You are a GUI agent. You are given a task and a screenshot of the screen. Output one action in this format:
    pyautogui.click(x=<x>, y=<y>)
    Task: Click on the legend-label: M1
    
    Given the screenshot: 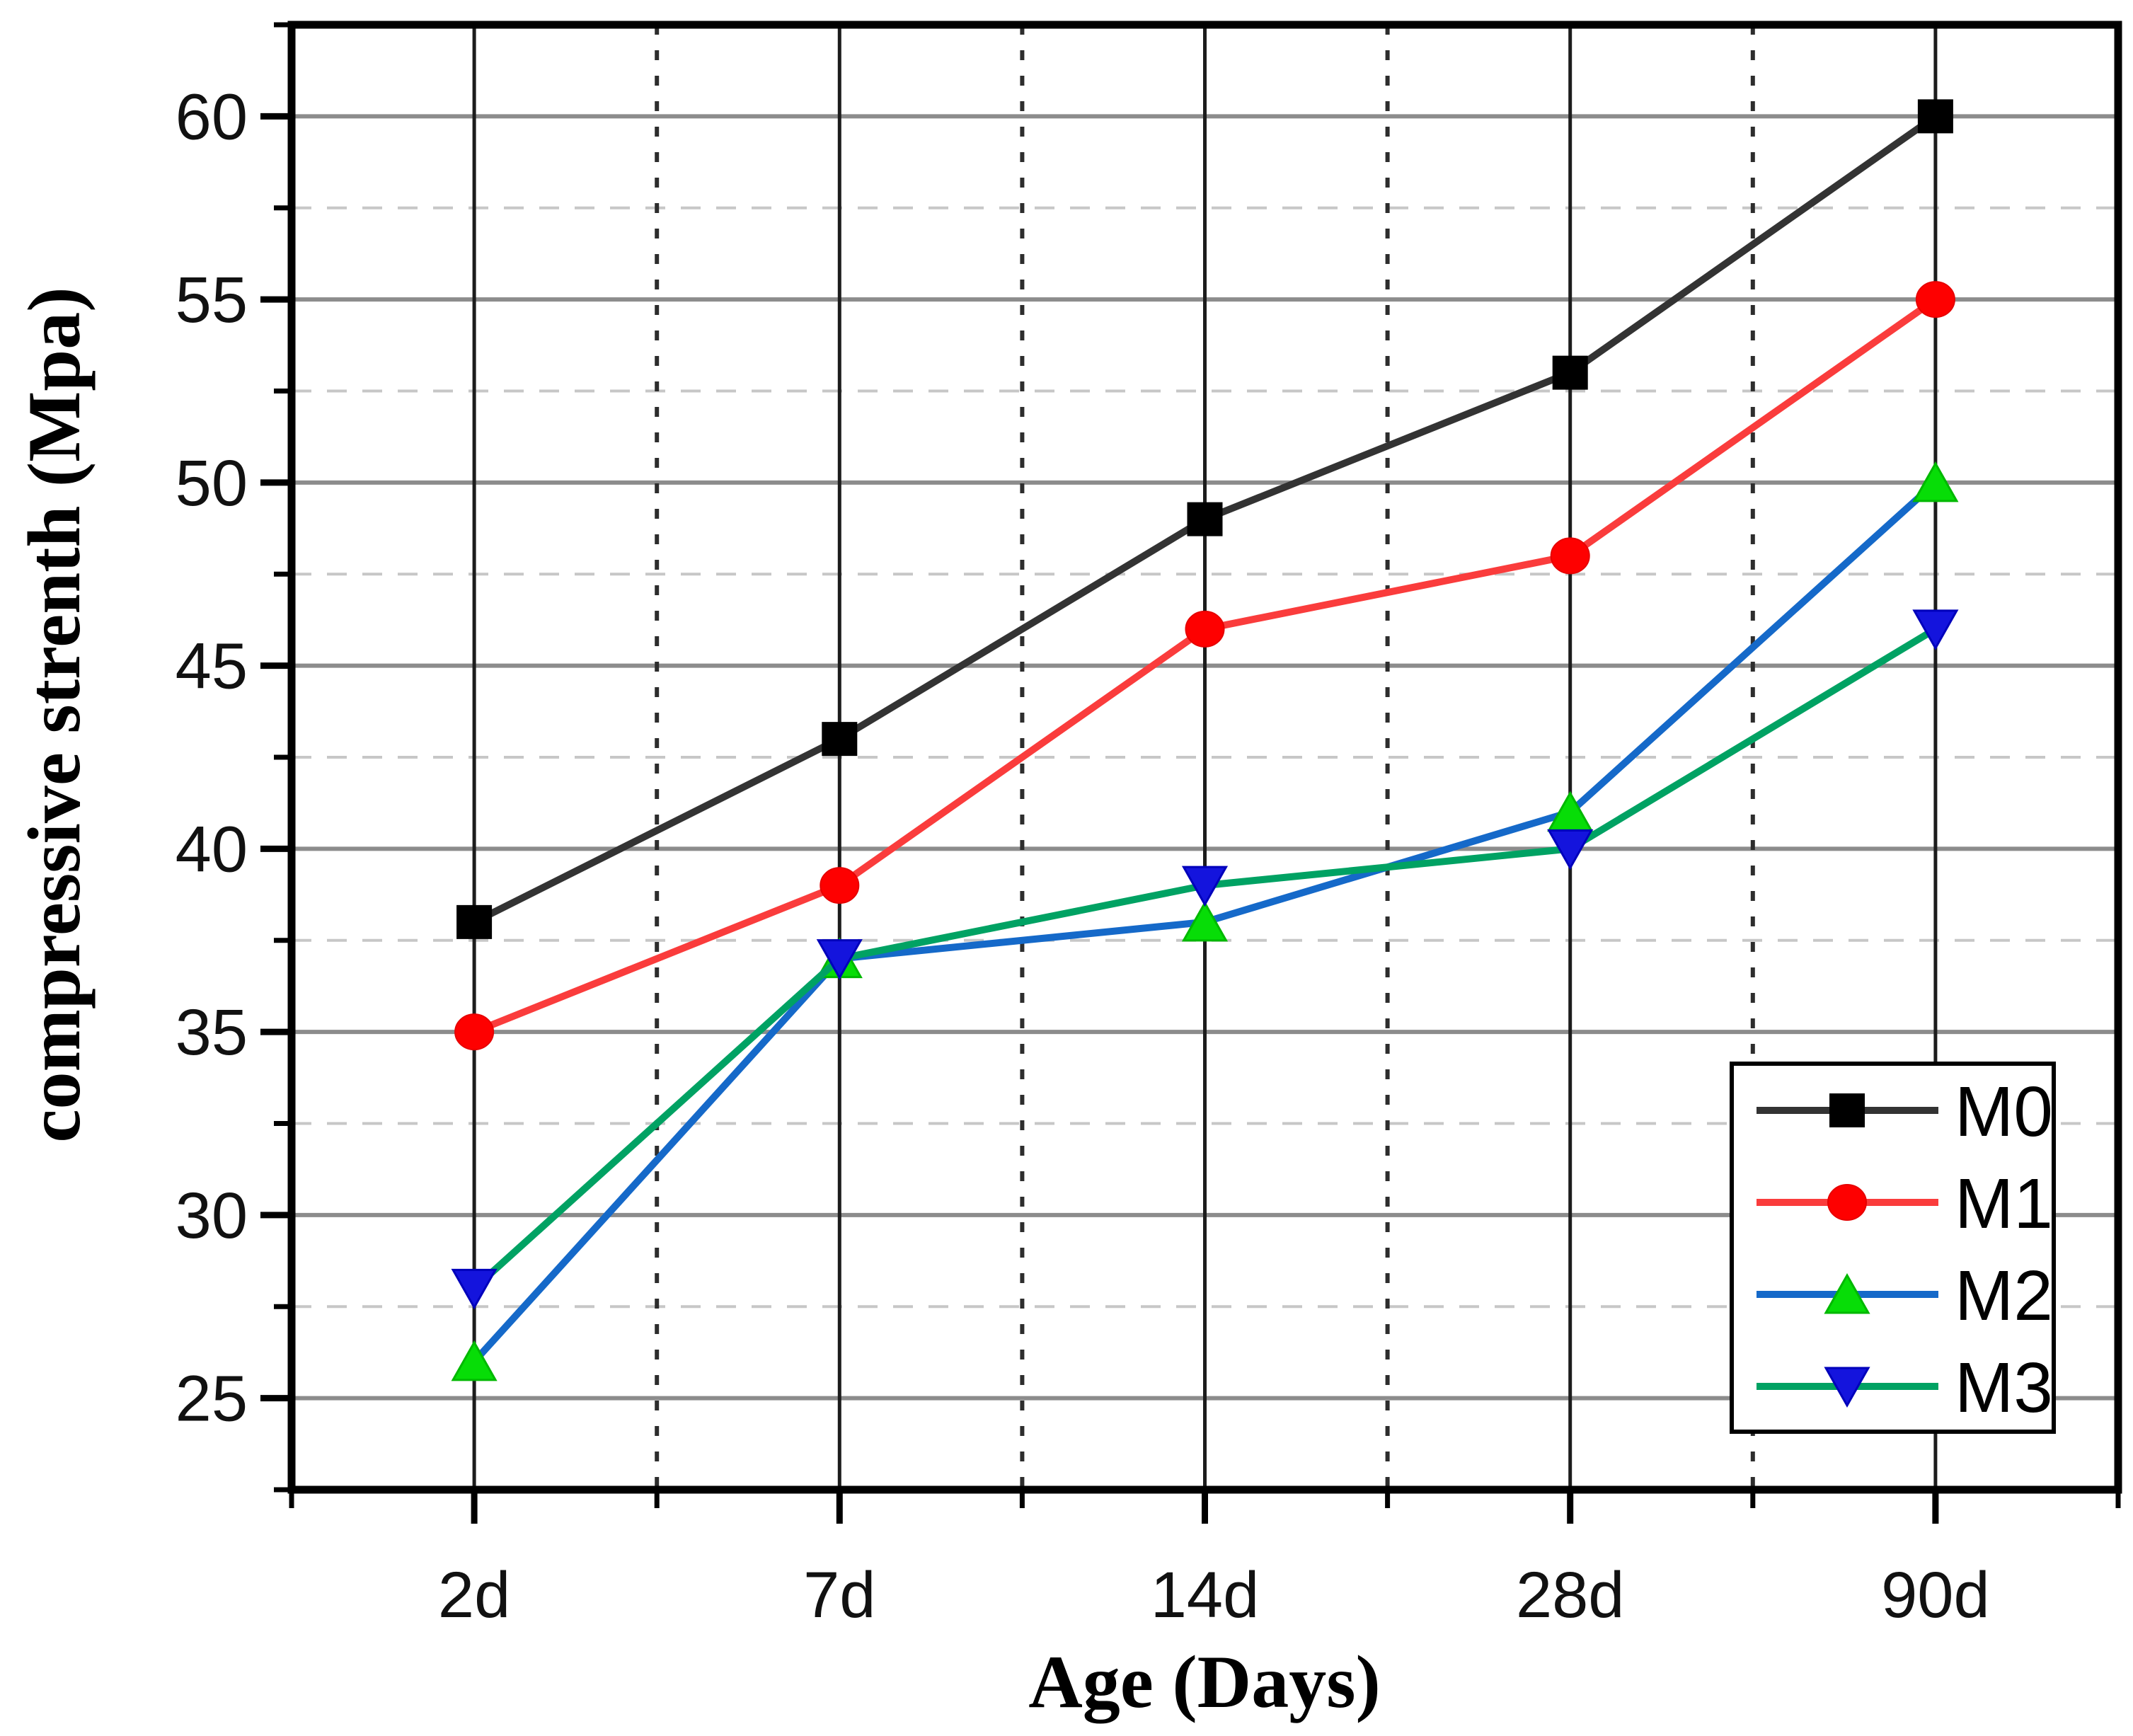 What is the action you would take?
    pyautogui.click(x=2004, y=1203)
    